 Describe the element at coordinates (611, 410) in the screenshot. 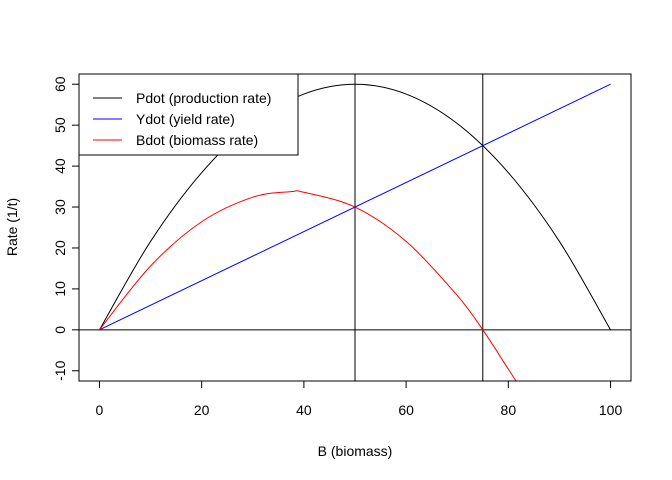

I see `x-tick-label: 100` at that location.